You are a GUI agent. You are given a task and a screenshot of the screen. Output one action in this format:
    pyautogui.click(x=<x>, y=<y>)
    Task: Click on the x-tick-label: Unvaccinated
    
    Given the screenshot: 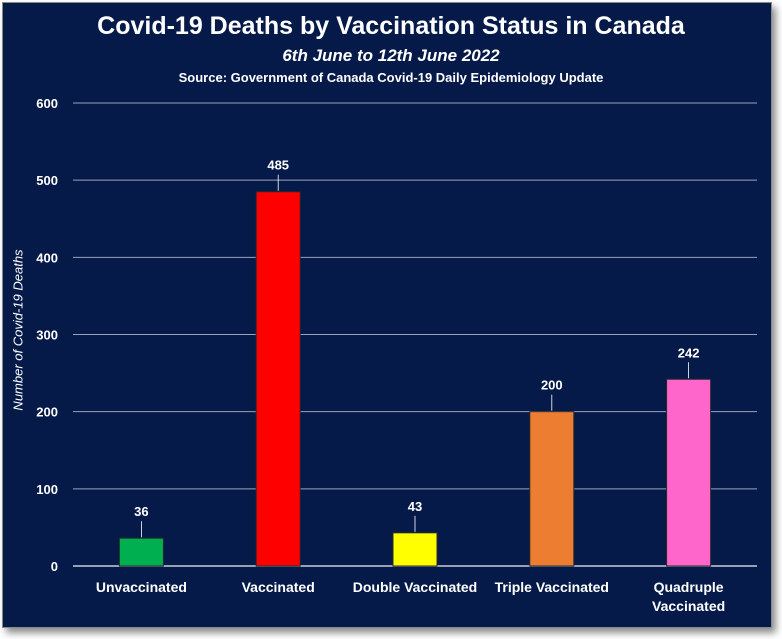 What is the action you would take?
    pyautogui.click(x=141, y=587)
    